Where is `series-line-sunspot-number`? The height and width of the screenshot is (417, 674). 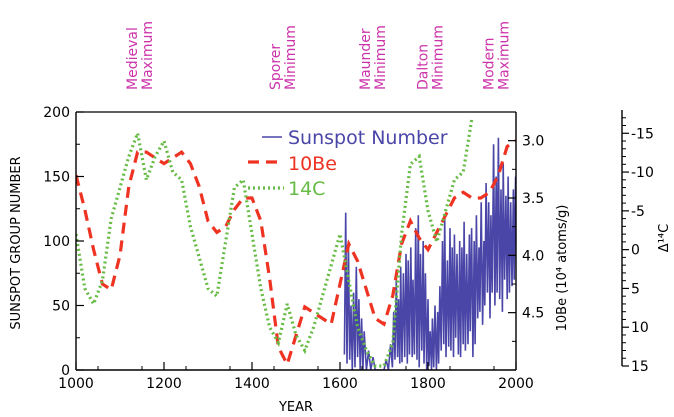 series-line-sunspot-number is located at coordinates (429, 253).